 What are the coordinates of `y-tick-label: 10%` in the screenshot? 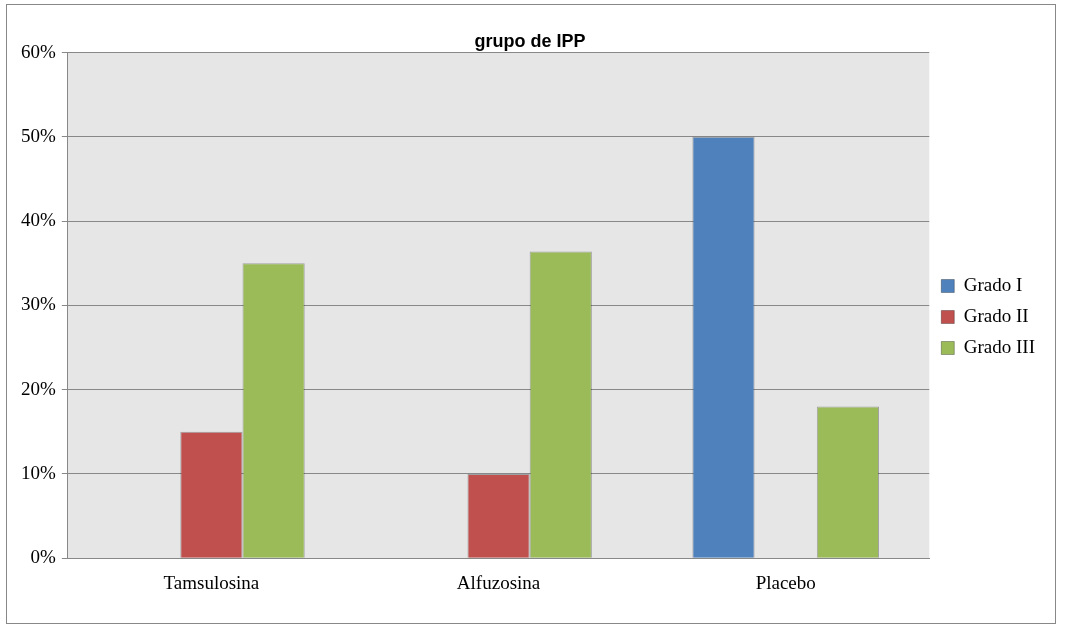 It's located at (38, 472).